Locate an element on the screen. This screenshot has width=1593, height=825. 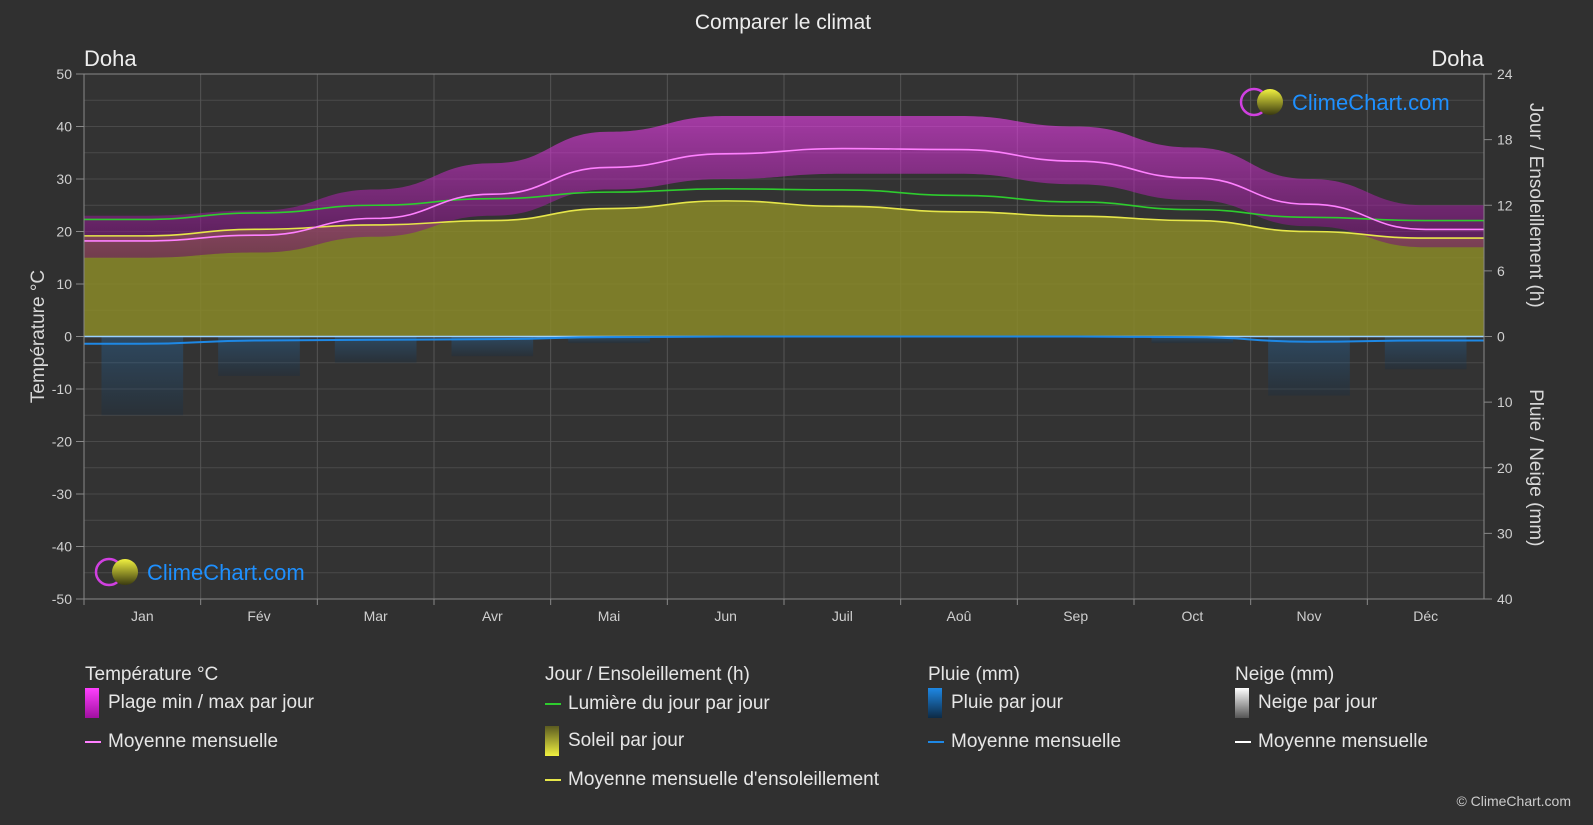
legend-title-snow: Neige (mm) is located at coordinates (1285, 674).